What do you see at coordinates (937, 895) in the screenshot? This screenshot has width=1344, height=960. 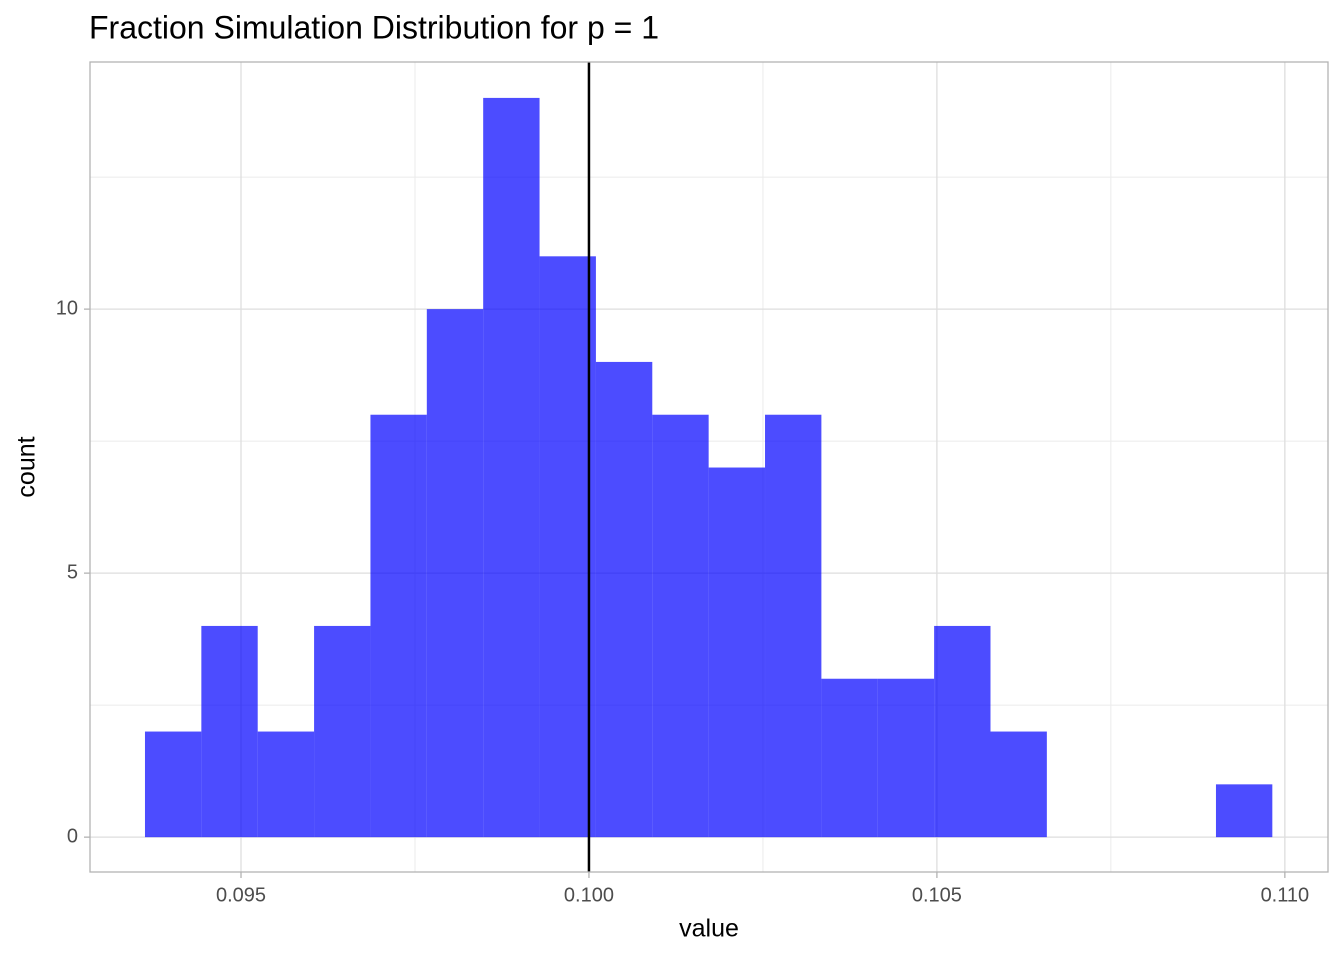 I see `x-tick-label: 0.105` at bounding box center [937, 895].